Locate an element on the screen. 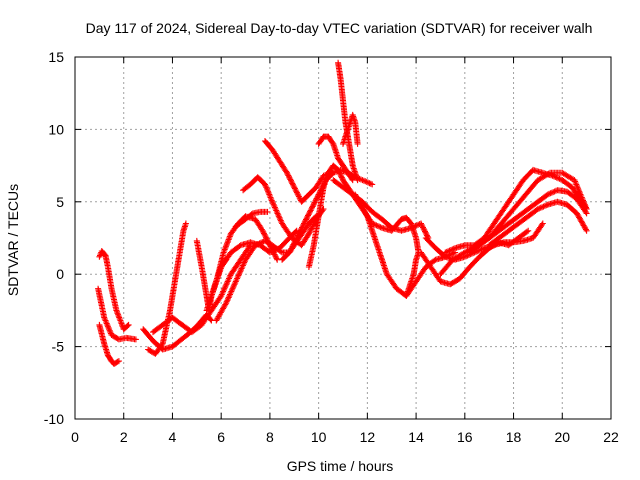 This screenshot has width=640, height=480. y-tick-label: -10 is located at coordinates (54, 419).